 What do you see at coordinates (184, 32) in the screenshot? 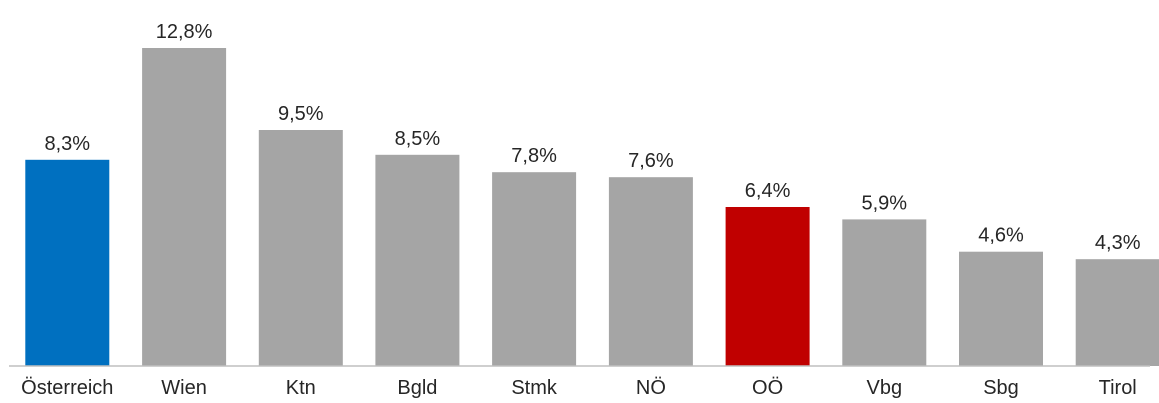
I see `value-label-1: 12,8%` at bounding box center [184, 32].